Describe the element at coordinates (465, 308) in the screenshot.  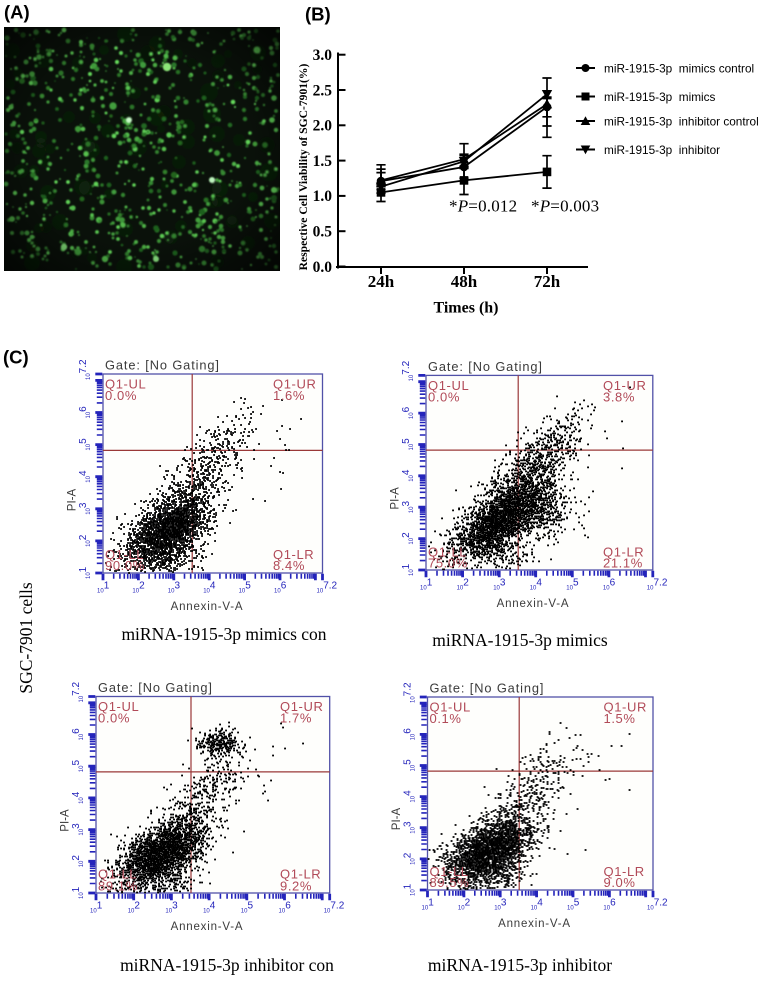
I see `svg-text: Times (h)` at that location.